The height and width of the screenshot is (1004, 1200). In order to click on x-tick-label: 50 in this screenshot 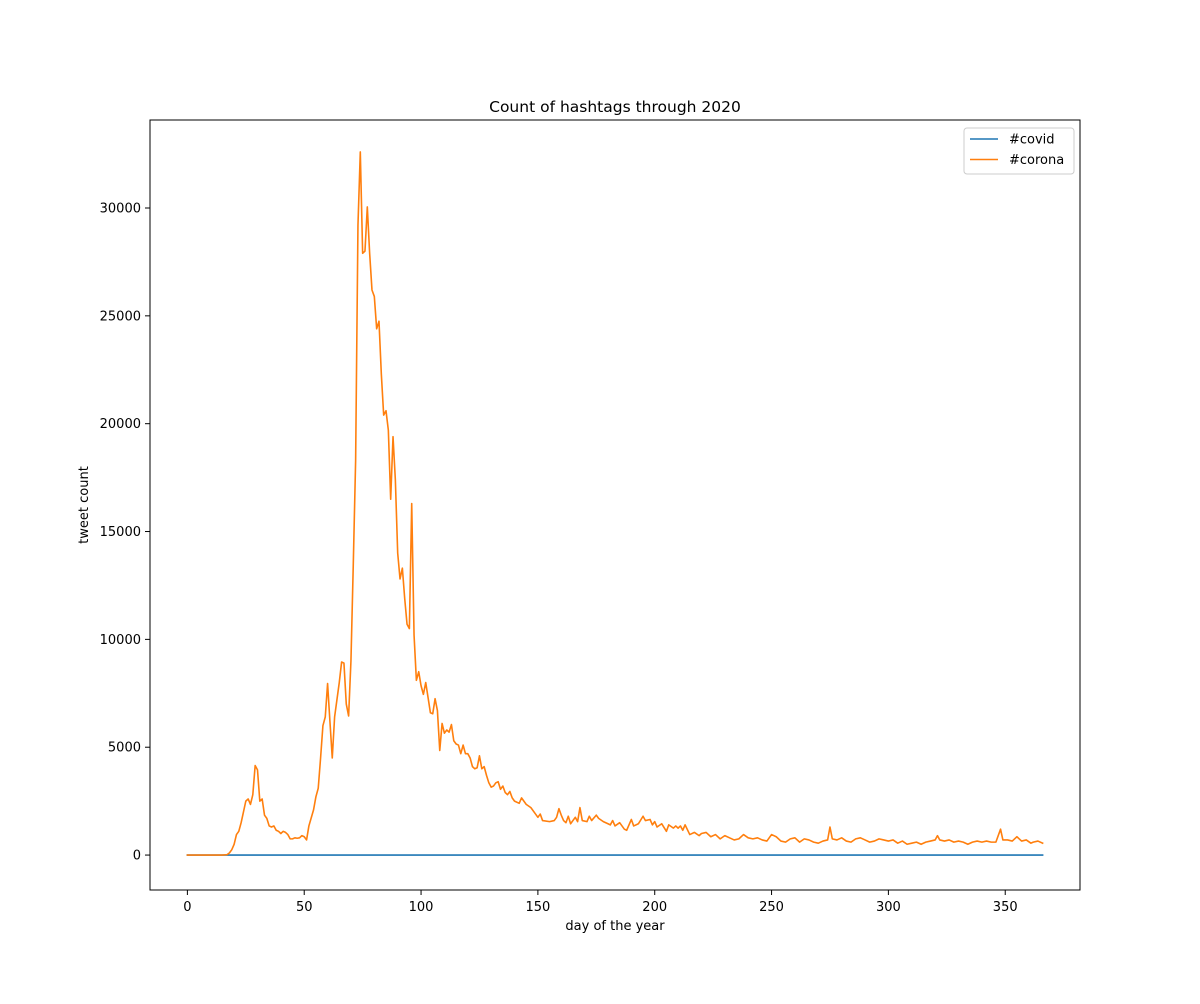, I will do `click(304, 907)`.